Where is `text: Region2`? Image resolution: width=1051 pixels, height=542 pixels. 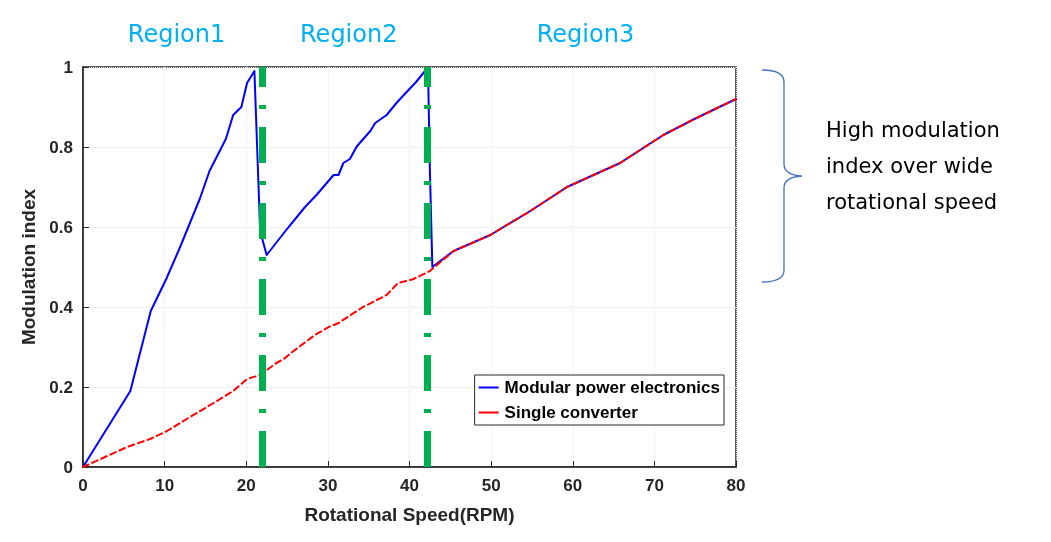 text: Region2 is located at coordinates (349, 34).